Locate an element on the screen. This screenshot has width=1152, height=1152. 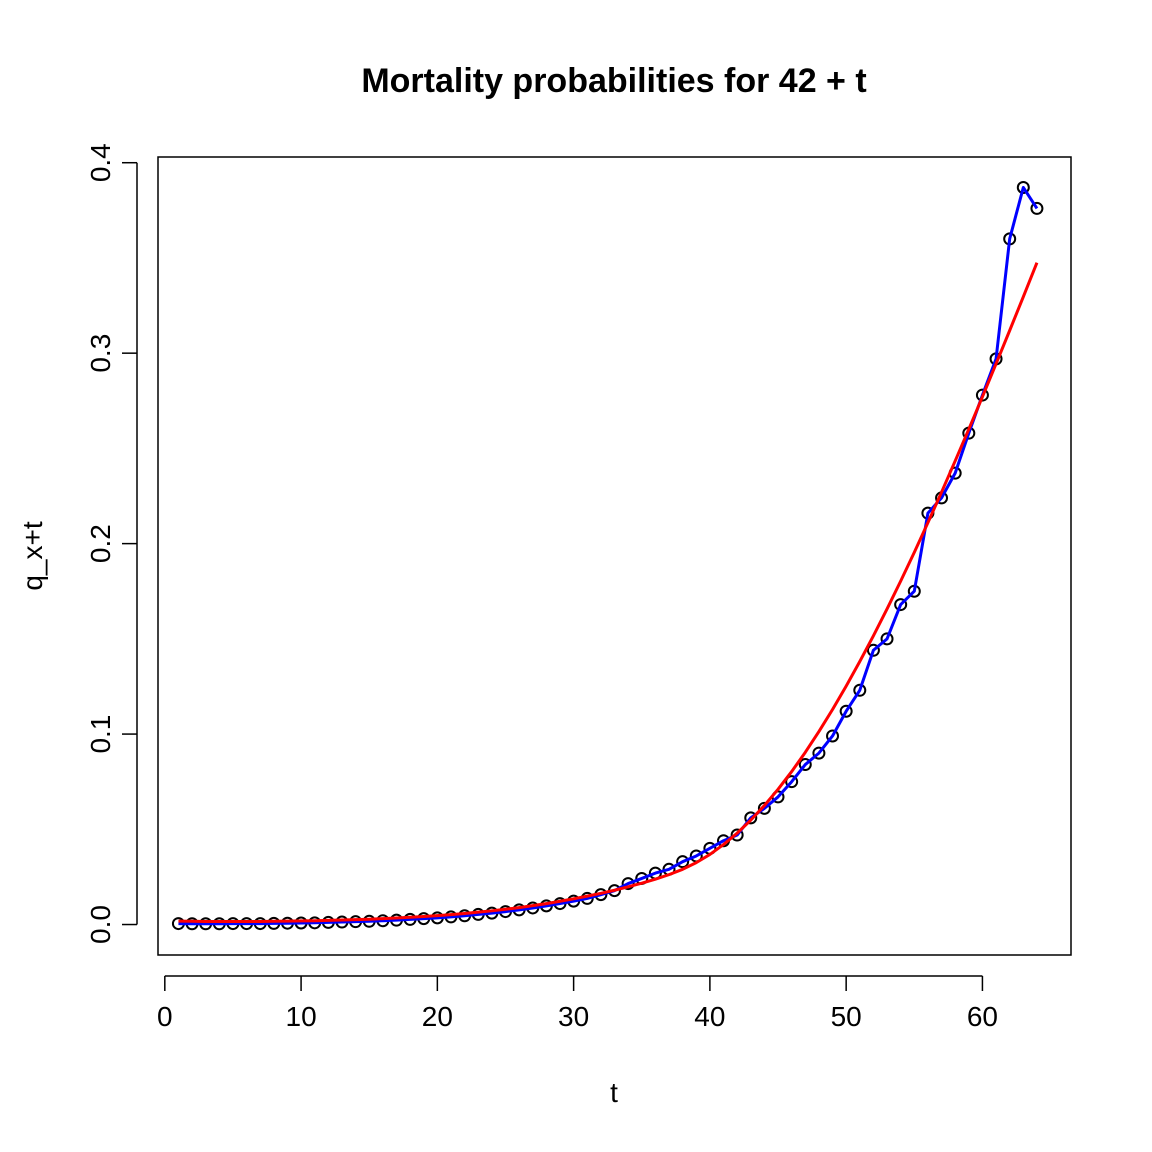
y-tick-label: 0.0 is located at coordinates (100, 924).